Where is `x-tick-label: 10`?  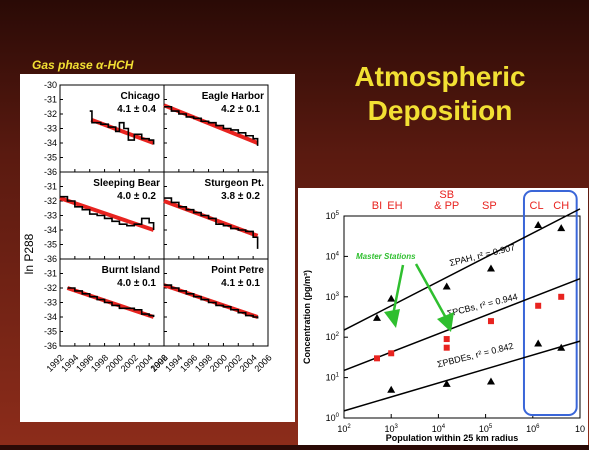
x-tick-label: 10 is located at coordinates (580, 429).